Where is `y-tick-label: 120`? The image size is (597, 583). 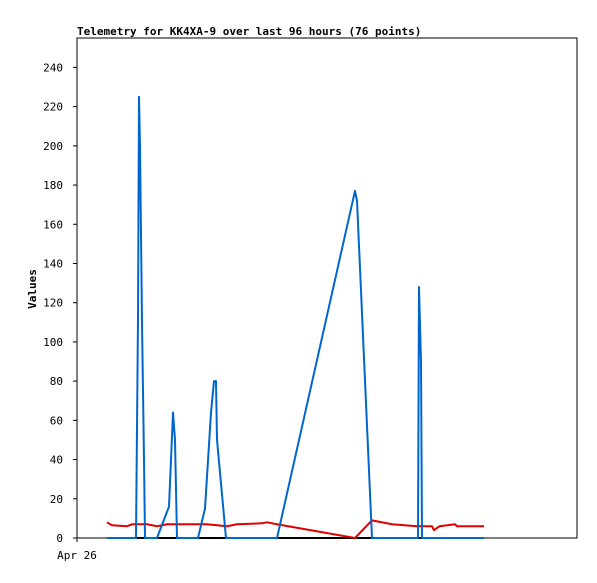 y-tick-label: 120 is located at coordinates (53, 303).